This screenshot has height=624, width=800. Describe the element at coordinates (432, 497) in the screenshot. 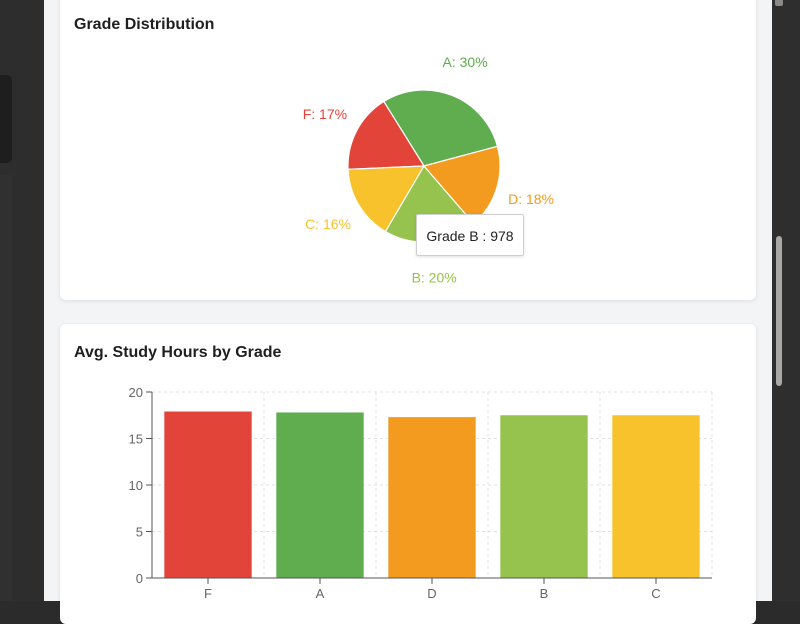

I see `bar-d` at that location.